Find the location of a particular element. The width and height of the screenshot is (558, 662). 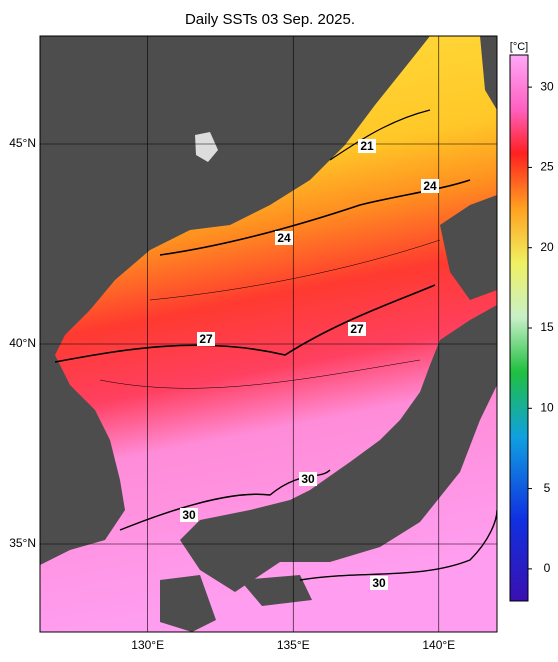

x-tick-label: 130°E is located at coordinates (147, 645).